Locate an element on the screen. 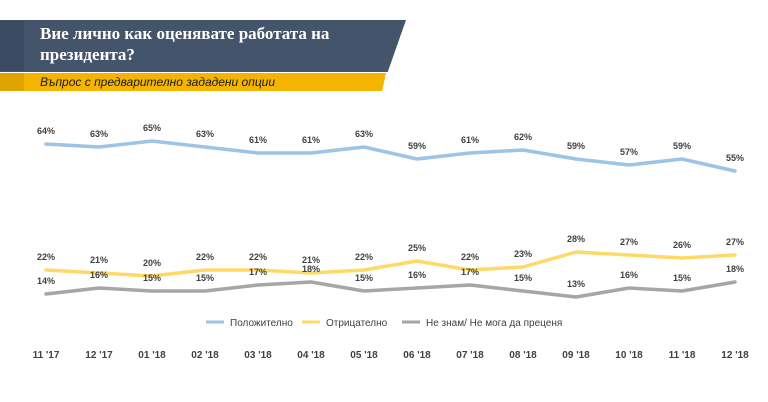 This screenshot has width=768, height=402. x-tick-label: 10 '18 is located at coordinates (629, 355).